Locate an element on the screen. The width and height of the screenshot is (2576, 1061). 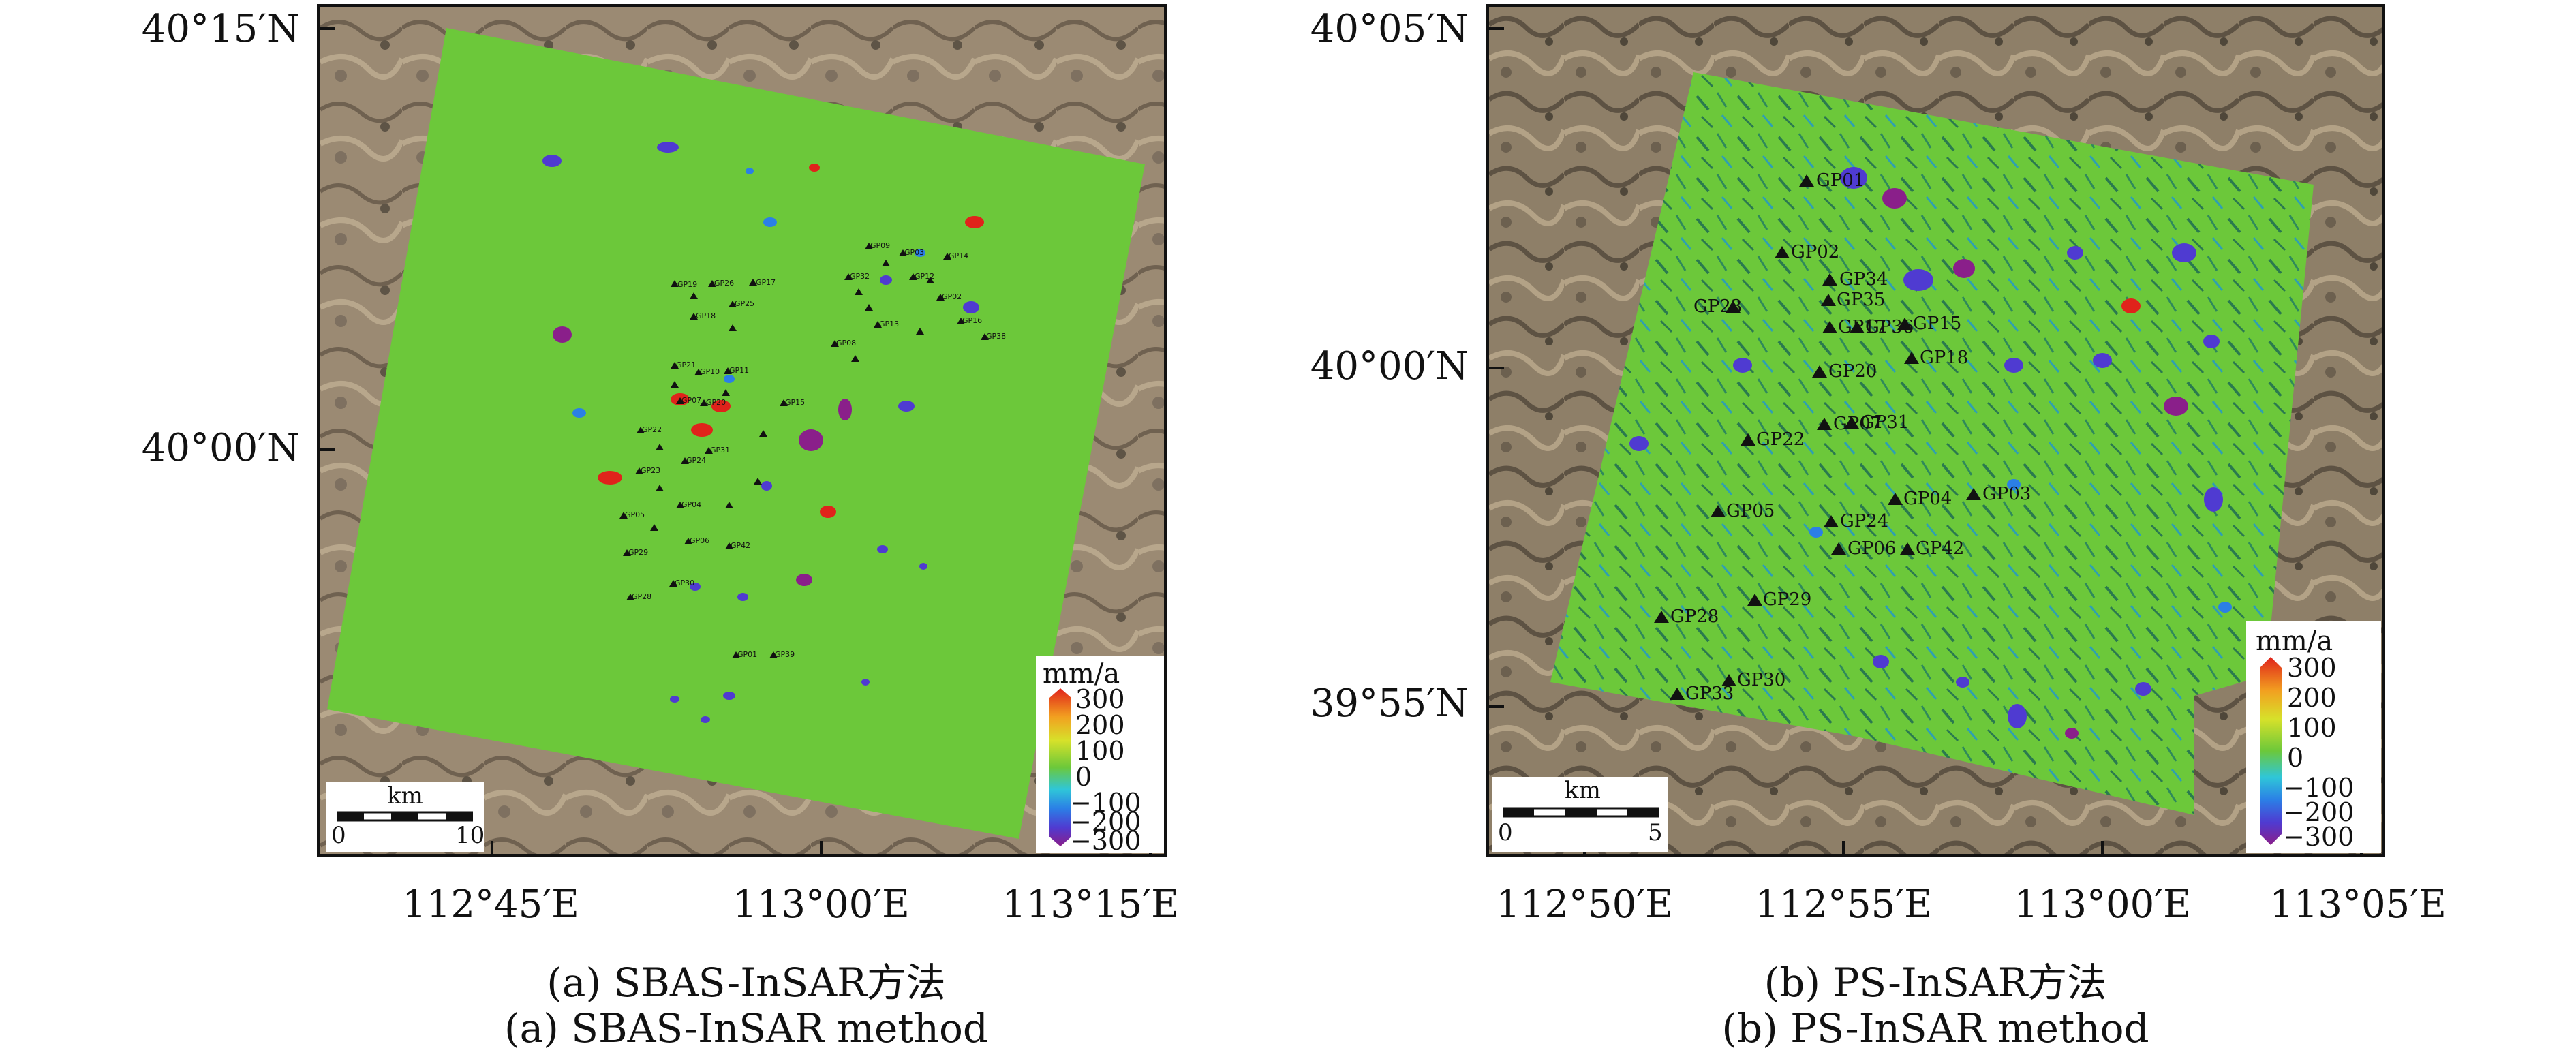
svg-text: GP17 is located at coordinates (1862, 327).